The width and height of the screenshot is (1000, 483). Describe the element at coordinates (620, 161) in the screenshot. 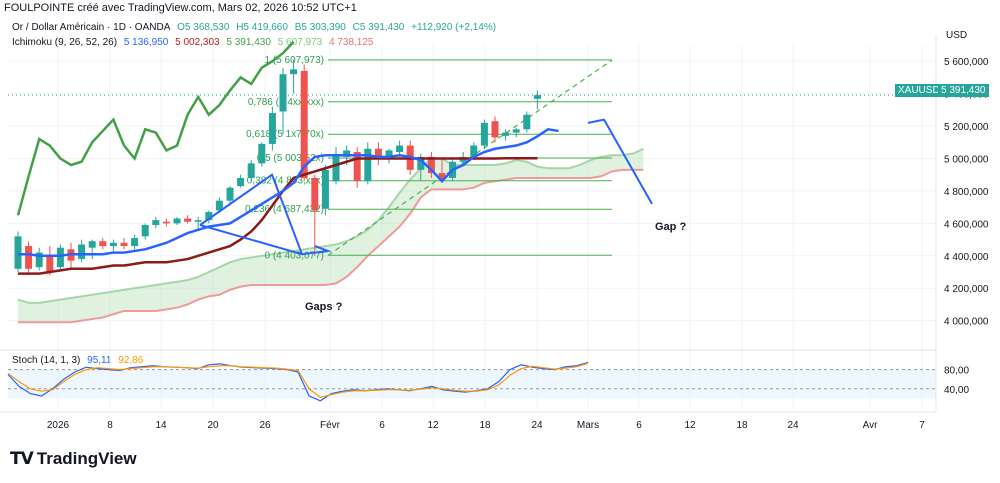

I see `gap-projection-arrow` at that location.